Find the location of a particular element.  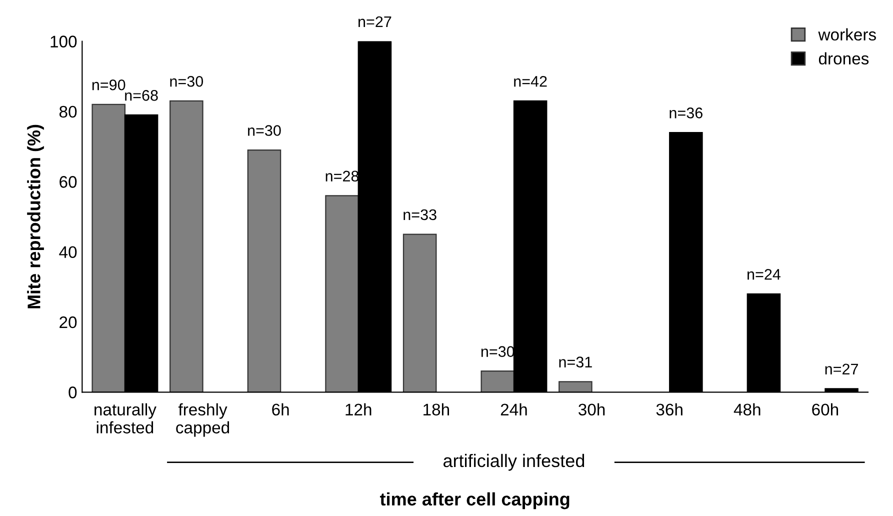

x-tick-label: 24h is located at coordinates (513, 409).